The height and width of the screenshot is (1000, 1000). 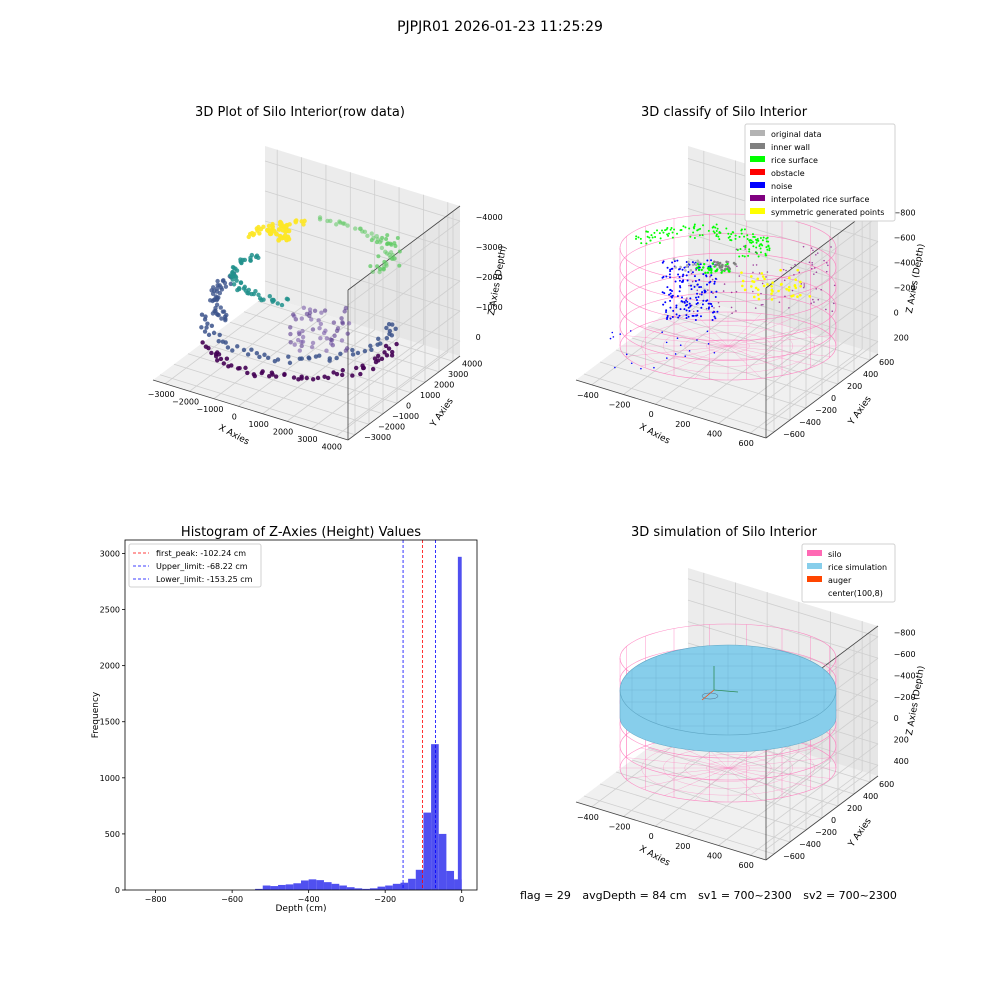 I want to click on x-tick-label: −400, so click(x=588, y=817).